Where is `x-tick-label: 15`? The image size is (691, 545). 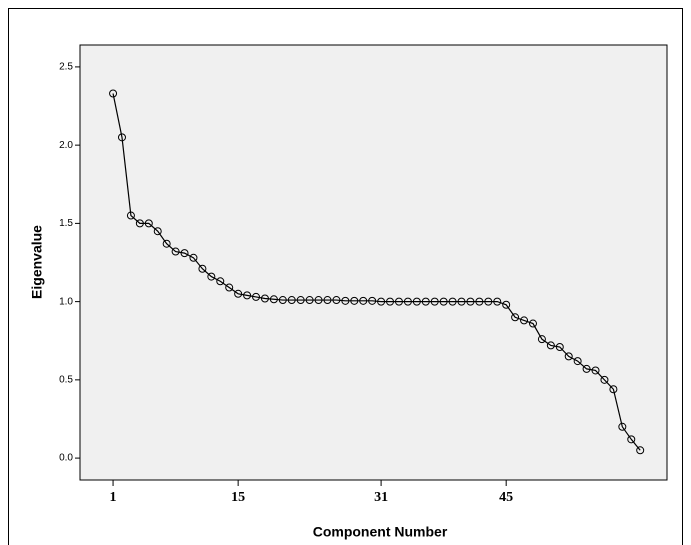 x-tick-label: 15 is located at coordinates (238, 497).